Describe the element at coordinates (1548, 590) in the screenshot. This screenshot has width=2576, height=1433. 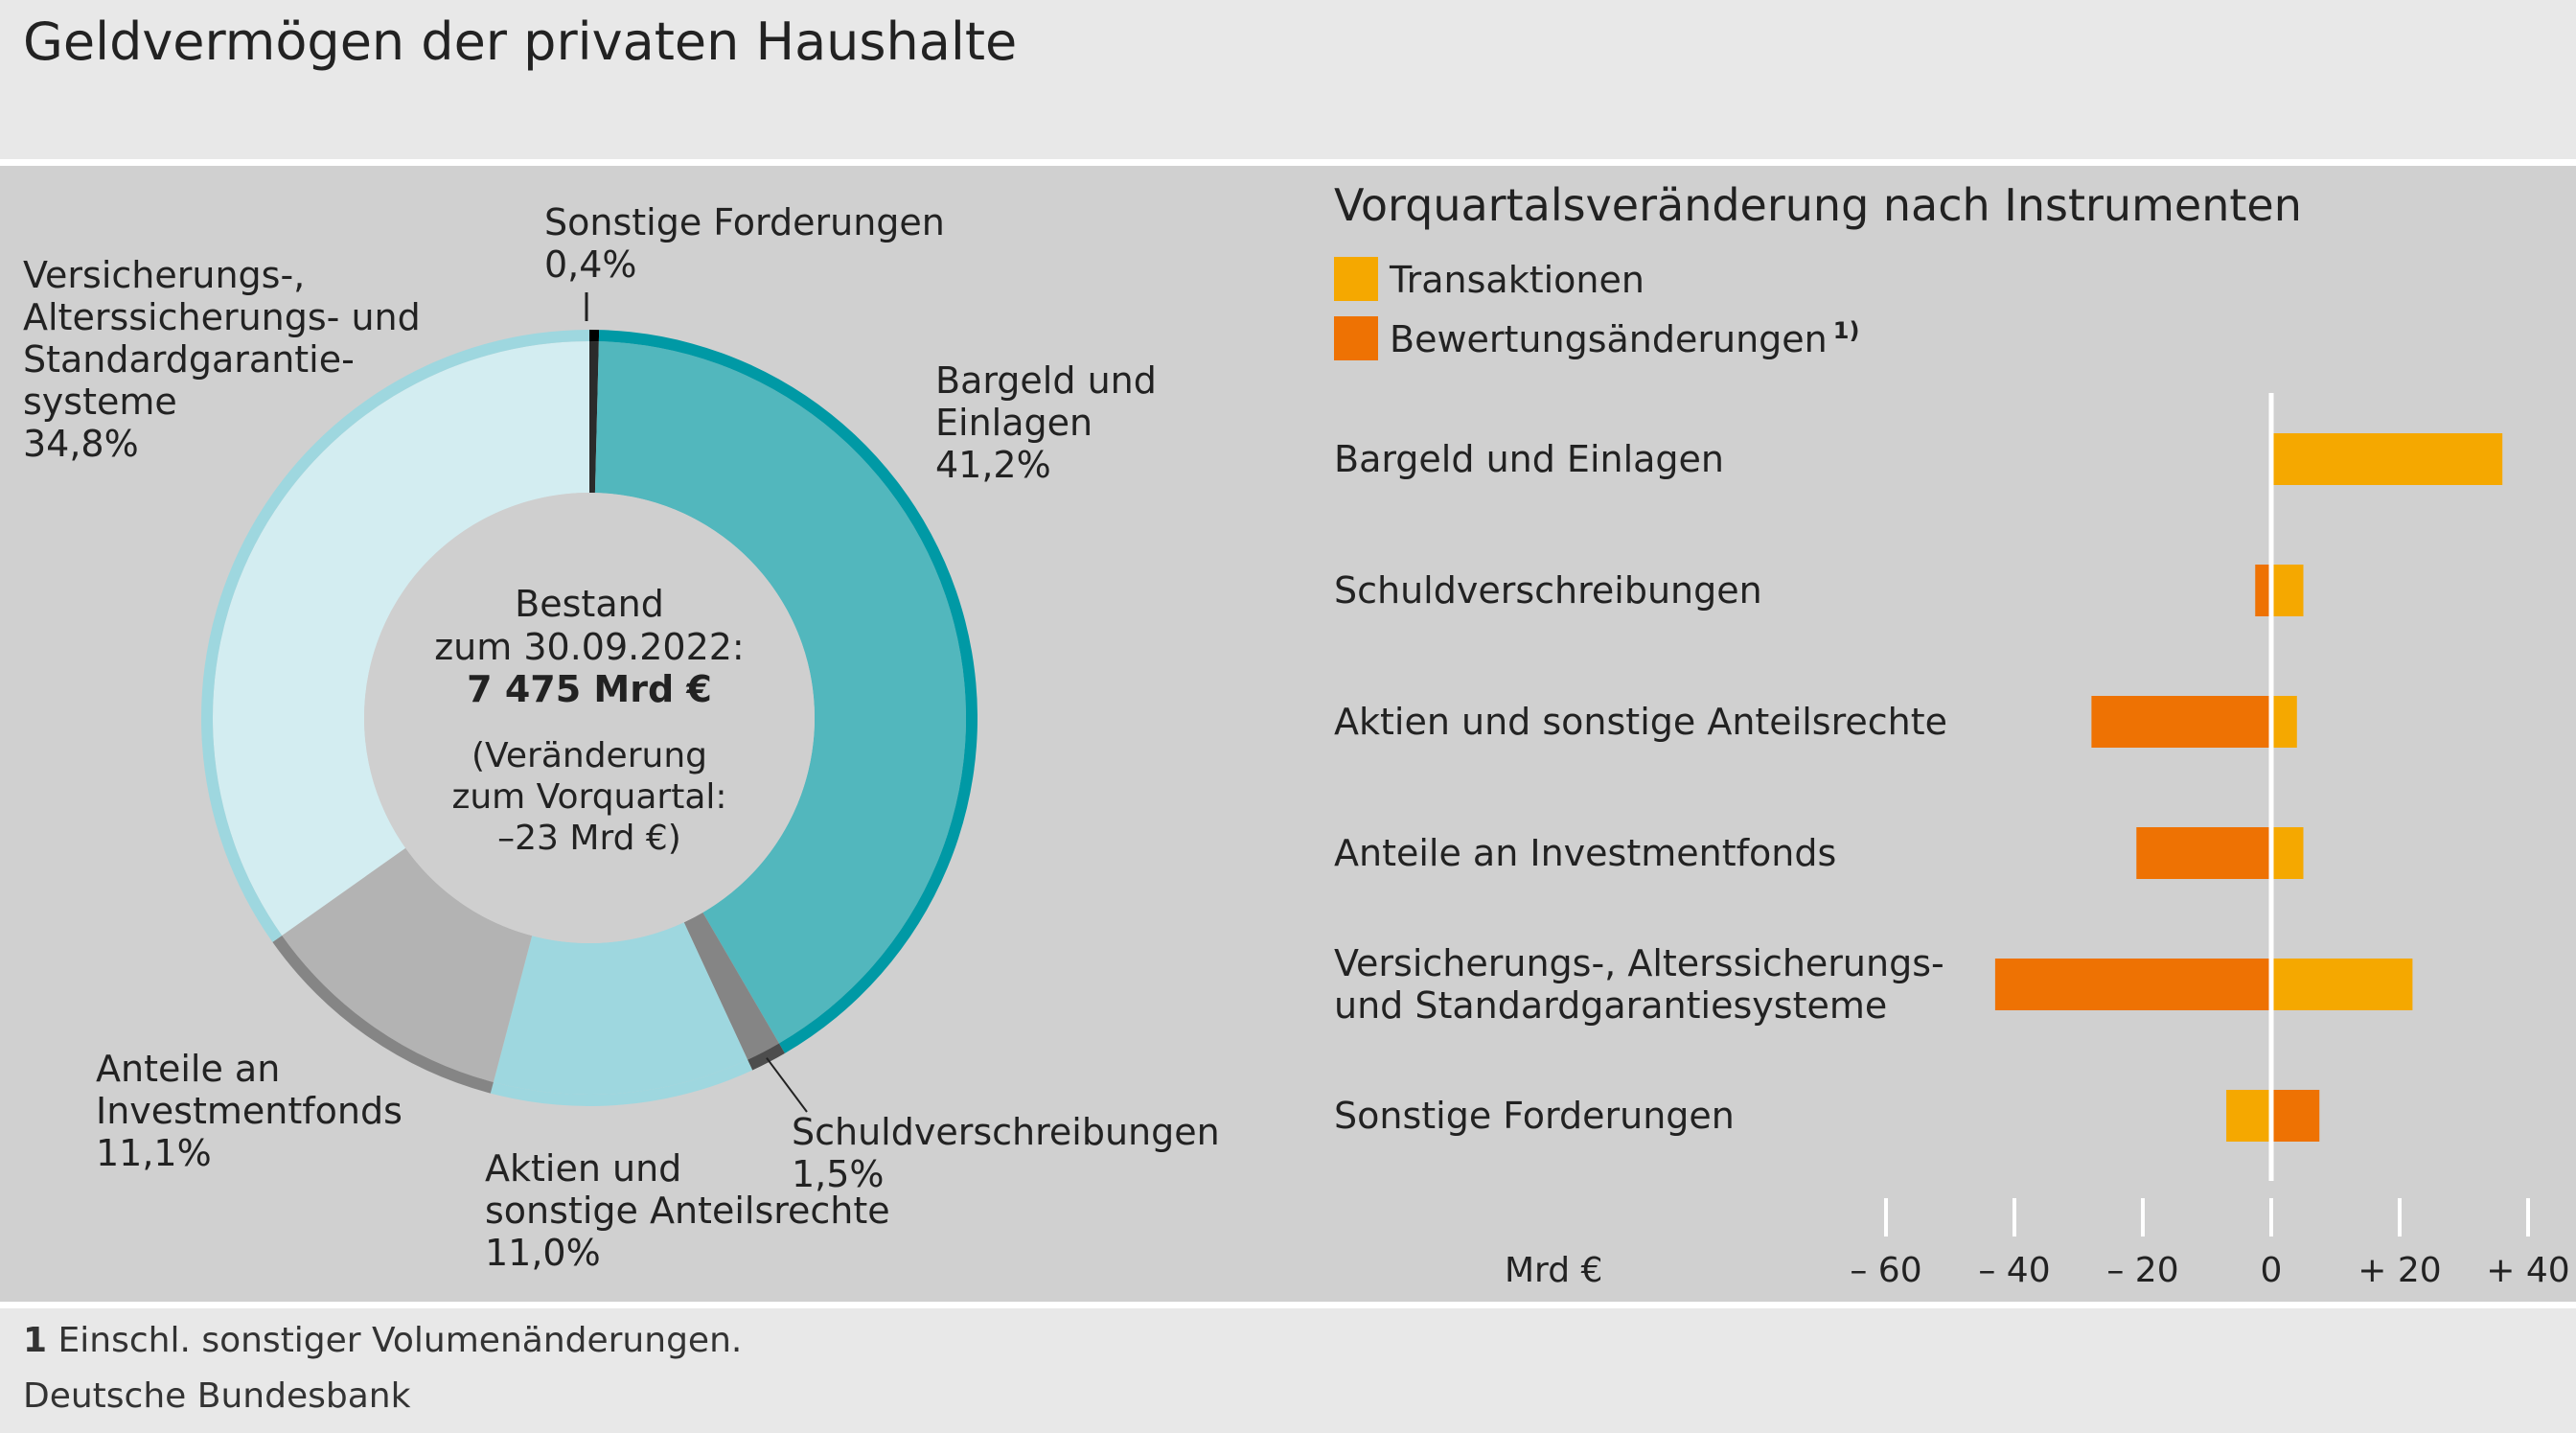
I see `bar-category-label-2-line1: Schuldverschreibungen` at that location.